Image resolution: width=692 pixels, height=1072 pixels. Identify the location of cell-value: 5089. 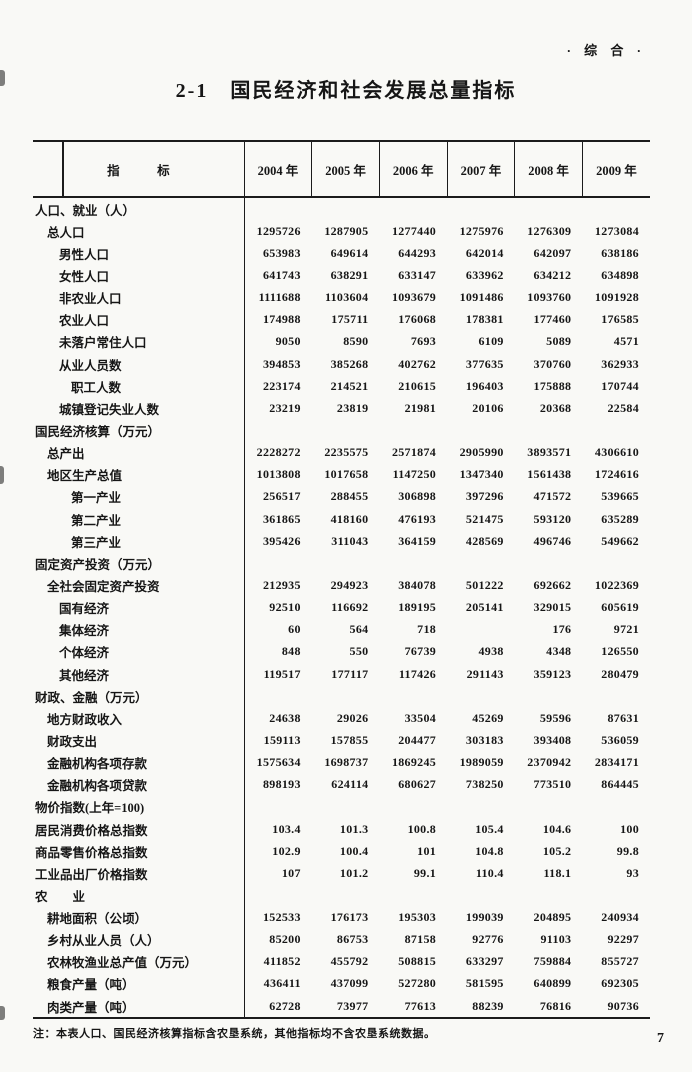
(559, 341).